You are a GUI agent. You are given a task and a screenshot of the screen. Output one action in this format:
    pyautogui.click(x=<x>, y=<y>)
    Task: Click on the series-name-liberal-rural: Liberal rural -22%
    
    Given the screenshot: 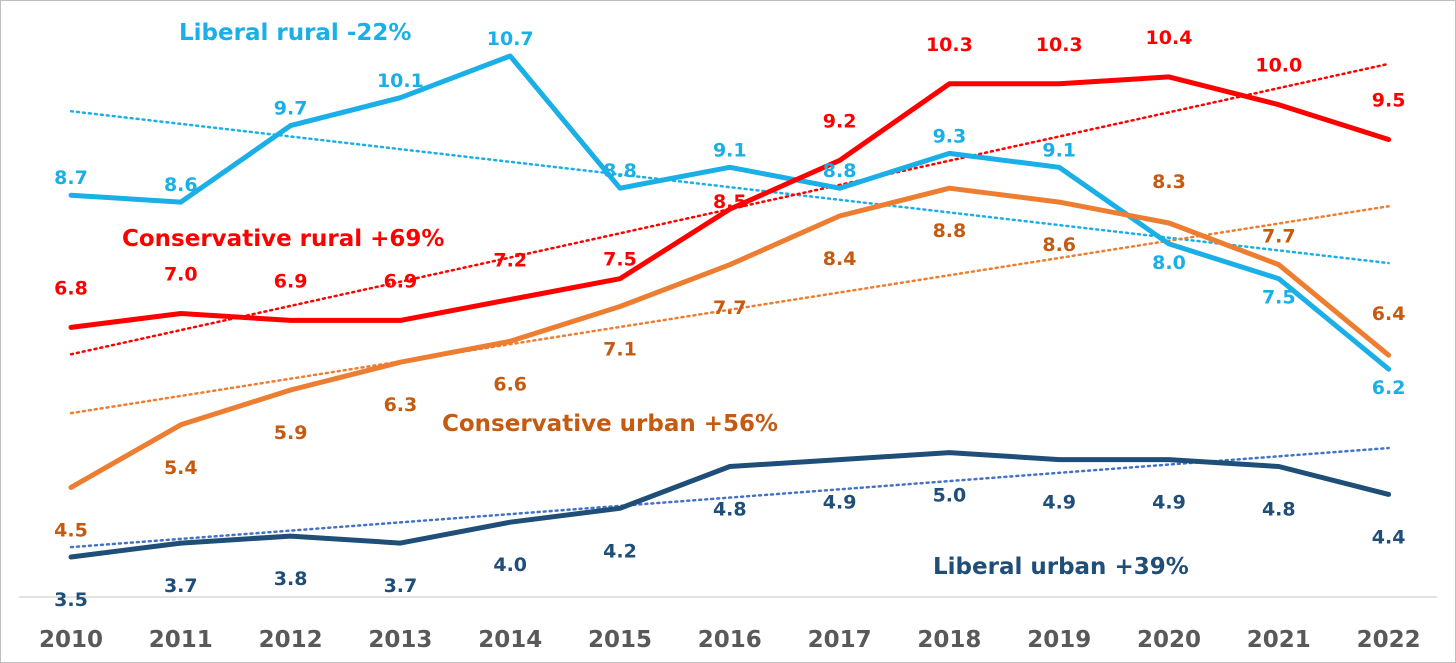 What is the action you would take?
    pyautogui.click(x=295, y=33)
    